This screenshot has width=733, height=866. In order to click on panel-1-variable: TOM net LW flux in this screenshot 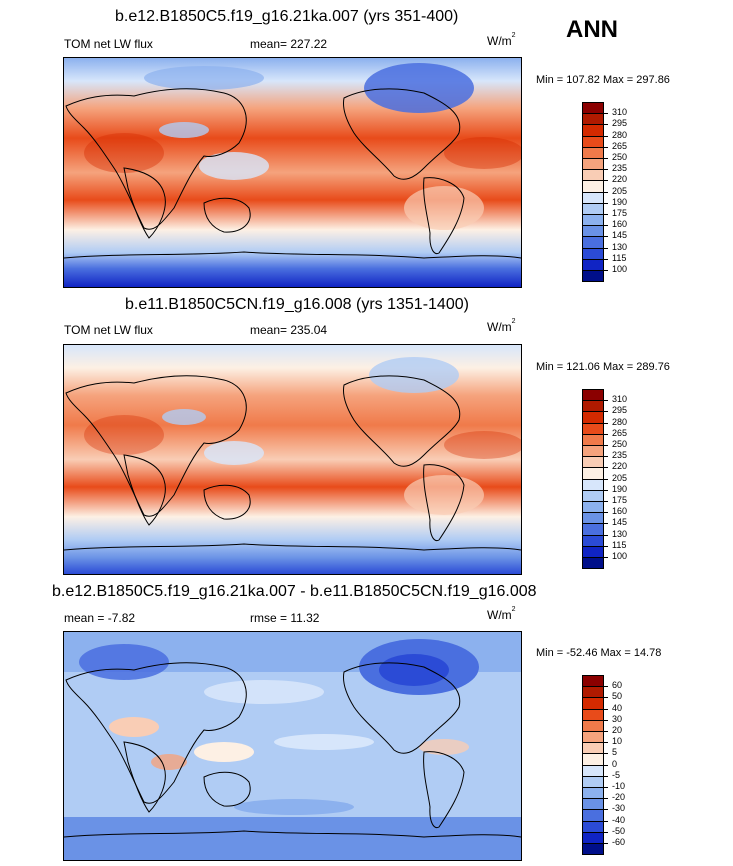, I will do `click(108, 44)`.